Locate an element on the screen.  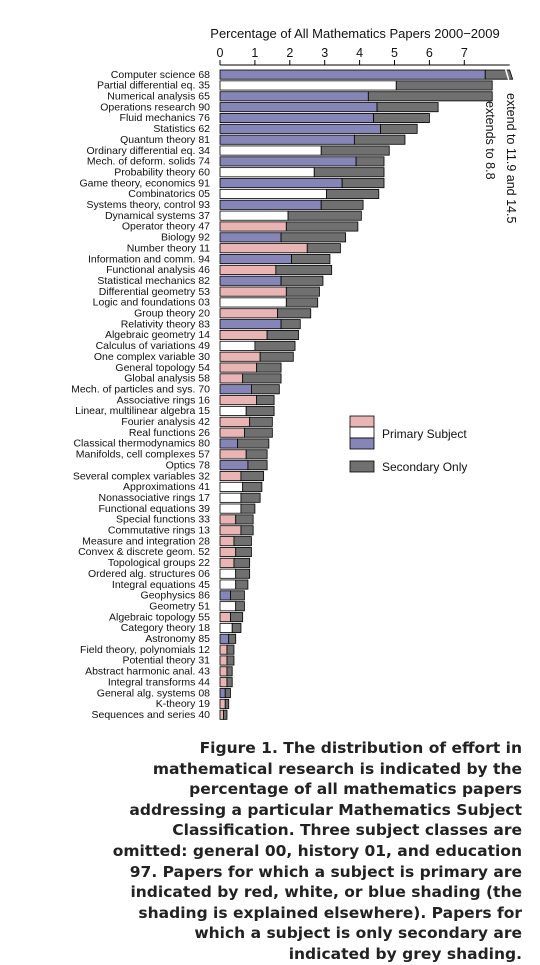
category-label: Calculus of variations 49 is located at coordinates (153, 346).